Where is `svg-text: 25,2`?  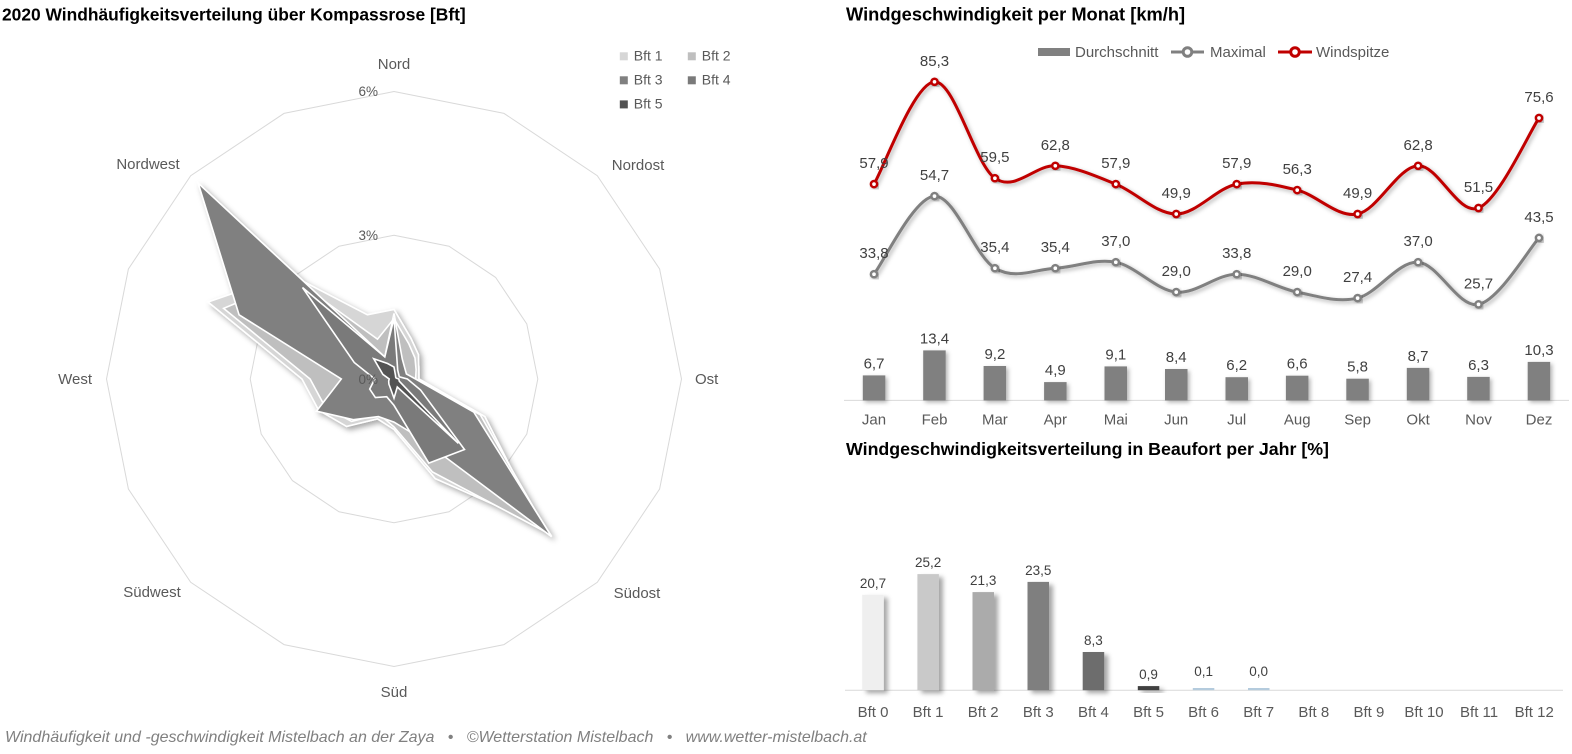
svg-text: 25,2 is located at coordinates (928, 562).